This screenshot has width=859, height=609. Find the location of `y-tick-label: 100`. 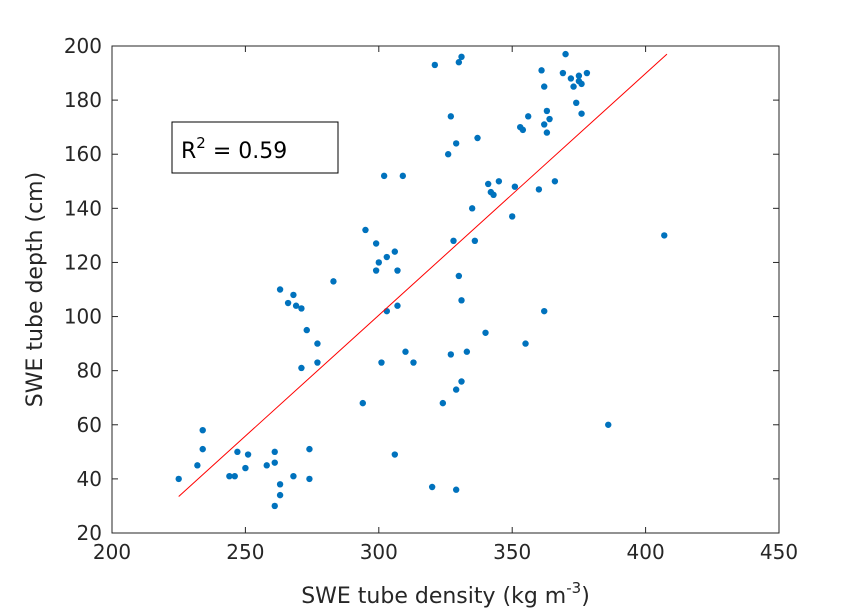

y-tick-label: 100 is located at coordinates (83, 317).